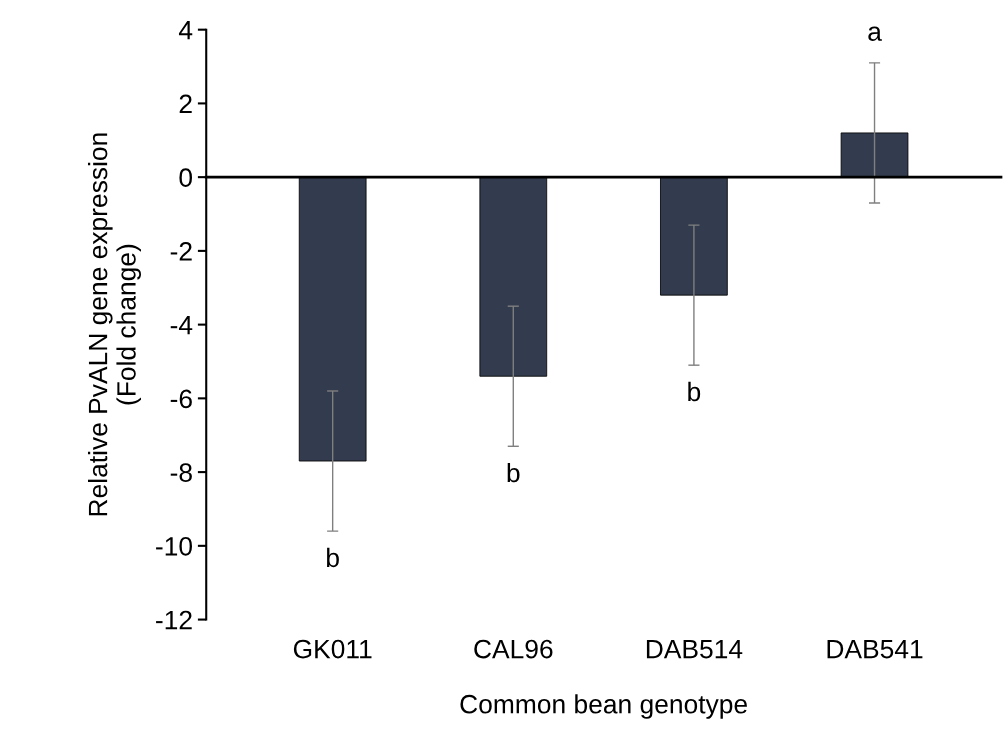 The image size is (1006, 742). Describe the element at coordinates (513, 649) in the screenshot. I see `x-tick-label: CAL96` at that location.